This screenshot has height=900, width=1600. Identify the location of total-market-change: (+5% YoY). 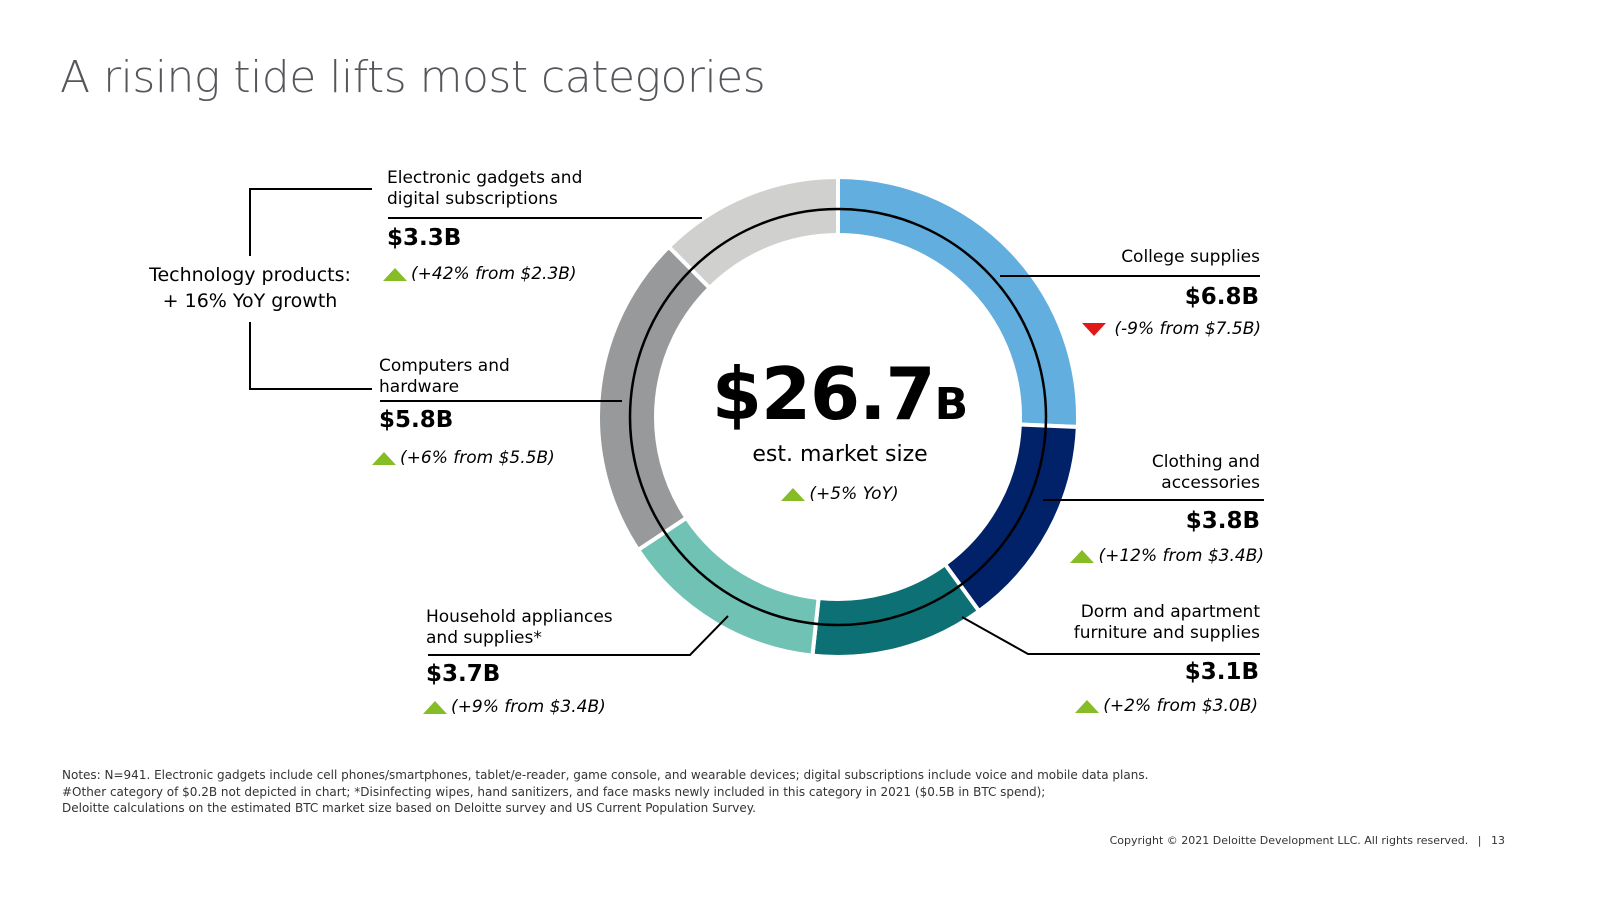
(840, 494).